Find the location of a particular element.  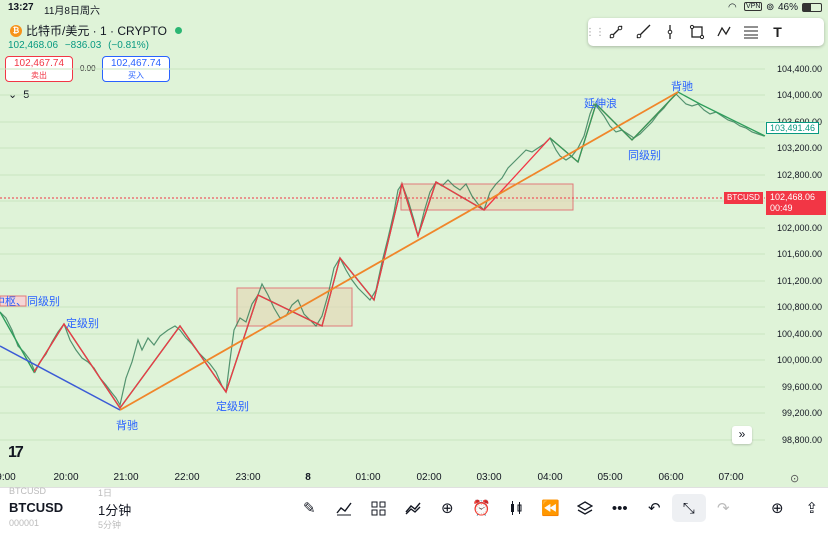

vertical-line-icon is located at coordinates (669, 32).